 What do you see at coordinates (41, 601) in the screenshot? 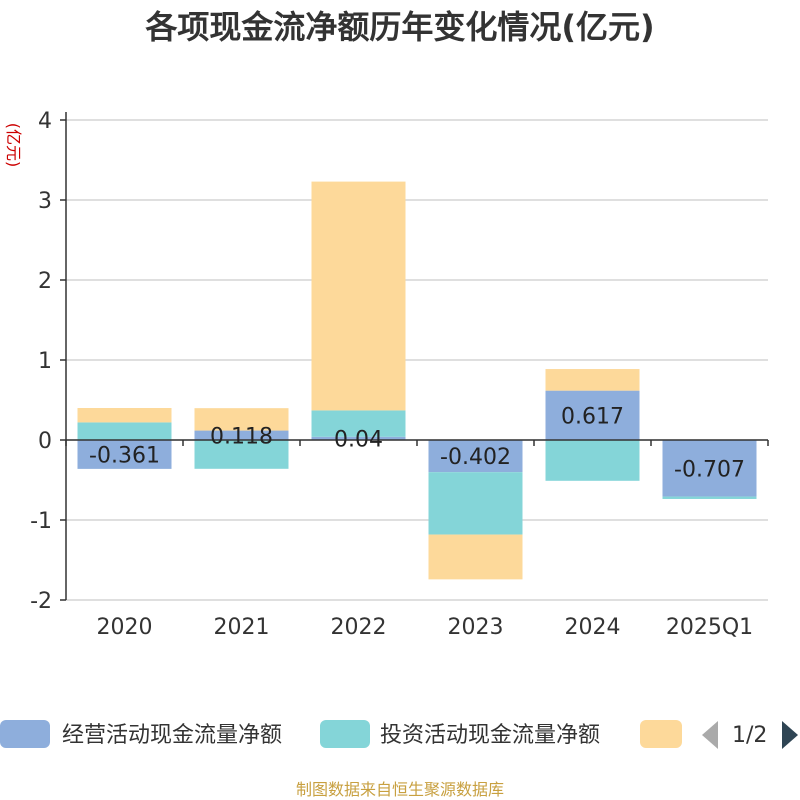
I see `y-tick-label: -2` at bounding box center [41, 601].